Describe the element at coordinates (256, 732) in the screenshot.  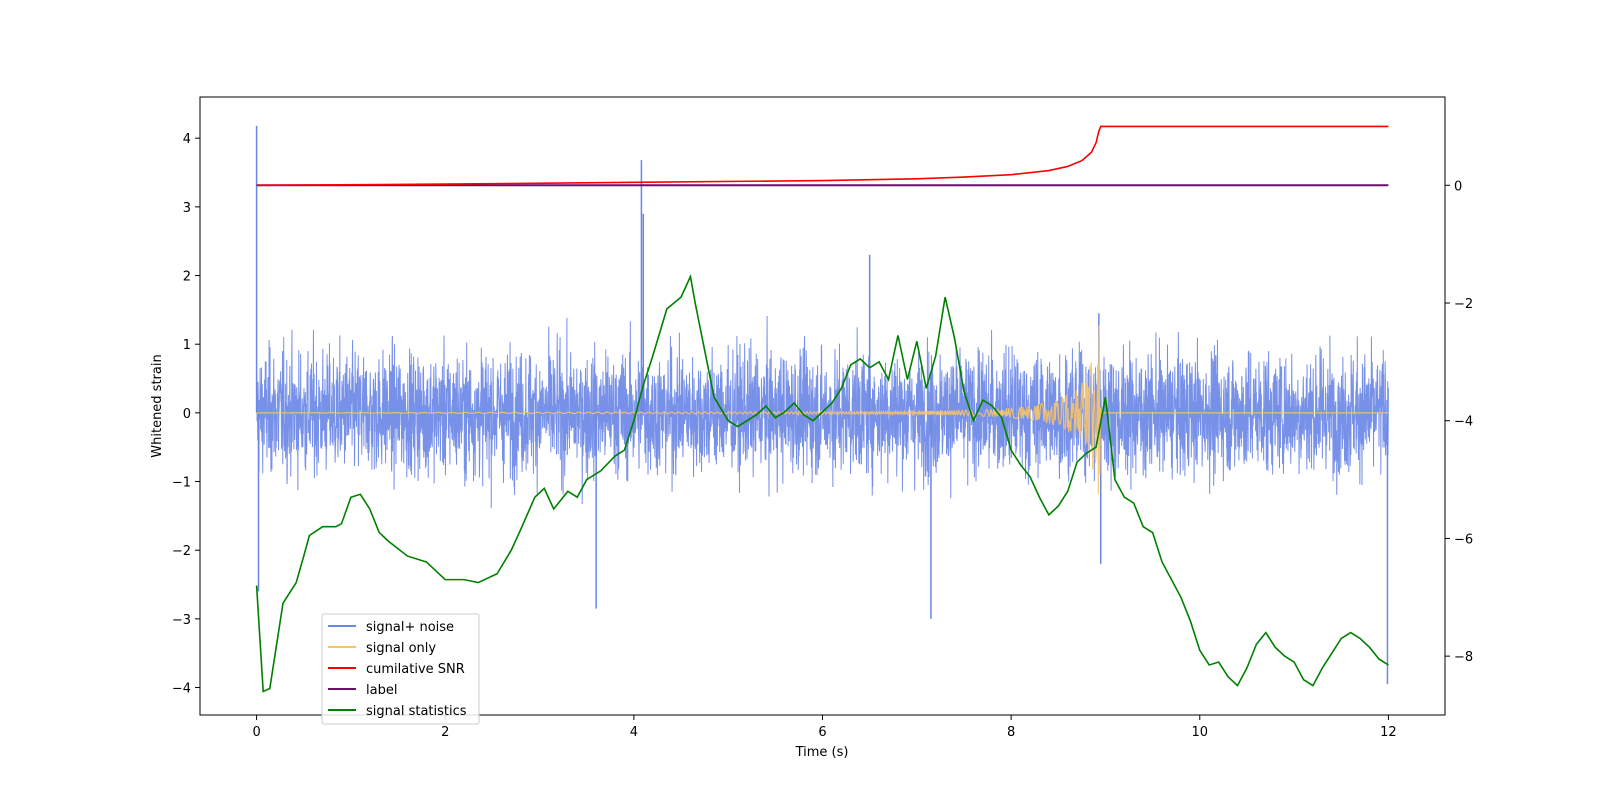
I see `x-tick-label: 0` at that location.